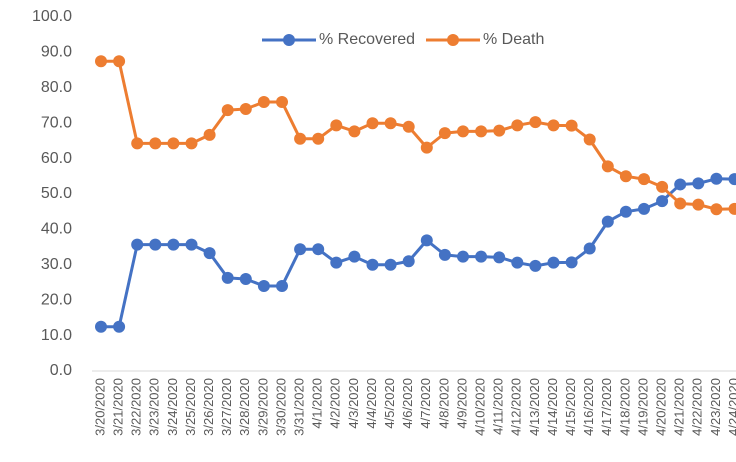 The height and width of the screenshot is (462, 736). I want to click on x-tick-label: 3/21/2020, so click(118, 407).